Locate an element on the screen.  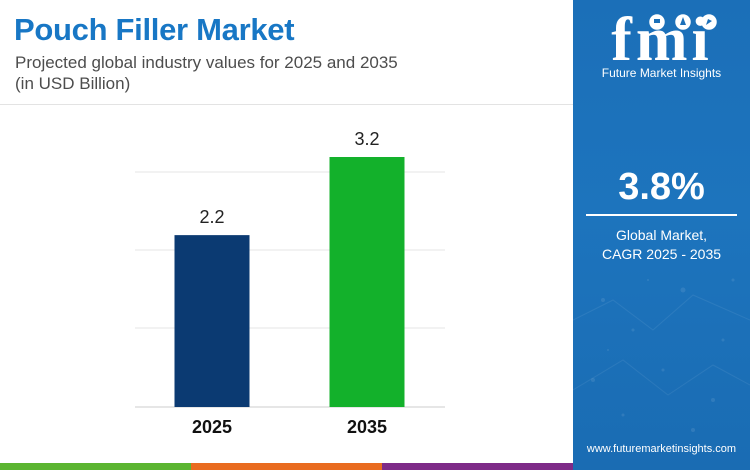
cagr-divider is located at coordinates (661, 215).